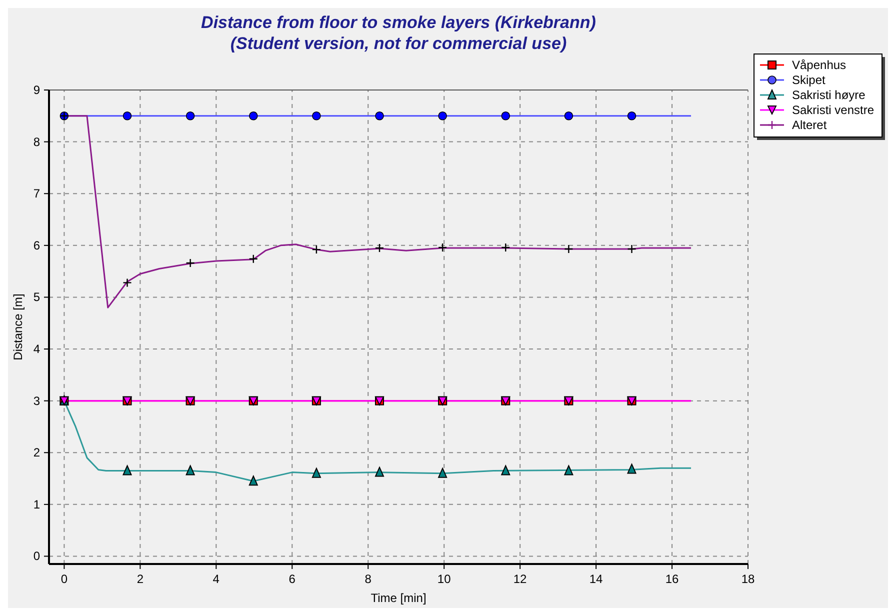 The image size is (896, 611). Describe the element at coordinates (216, 579) in the screenshot. I see `x-tick-label: 4` at that location.